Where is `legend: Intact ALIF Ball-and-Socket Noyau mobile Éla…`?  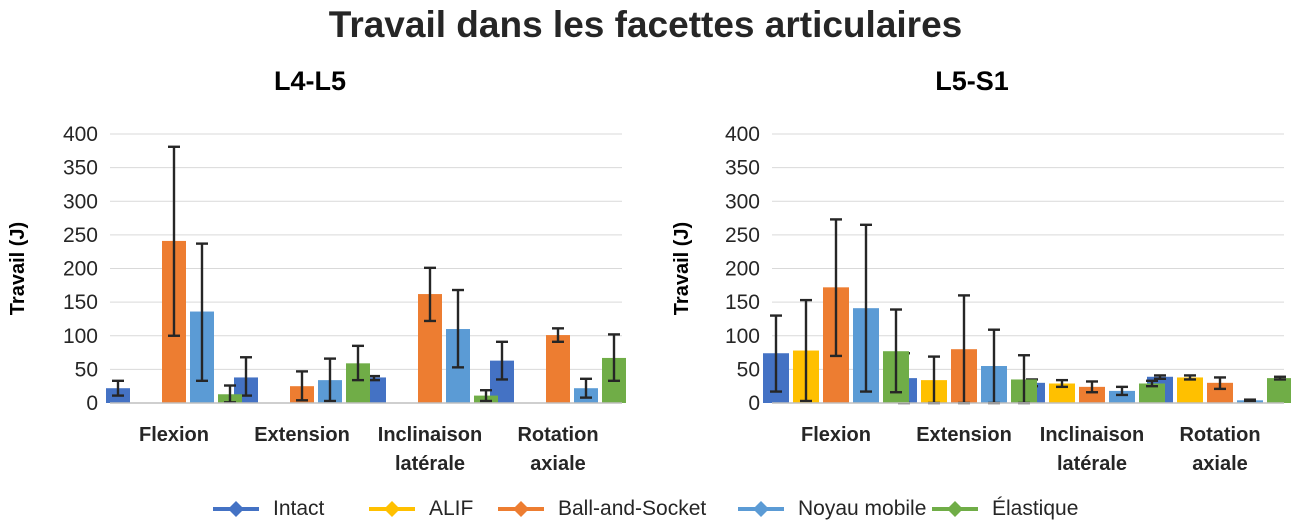 legend: Intact ALIF Ball-and-Socket Noyau mobile Éla… is located at coordinates (645, 509).